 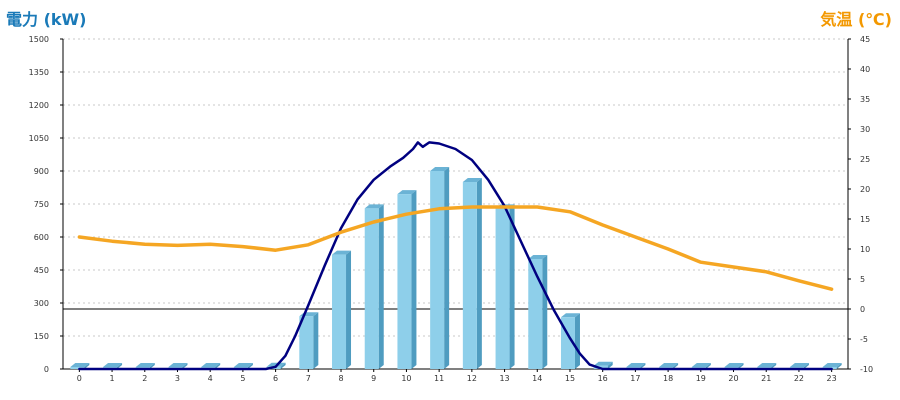 What do you see at coordinates (799, 378) in the screenshot?
I see `x-tick-label: 22` at bounding box center [799, 378].